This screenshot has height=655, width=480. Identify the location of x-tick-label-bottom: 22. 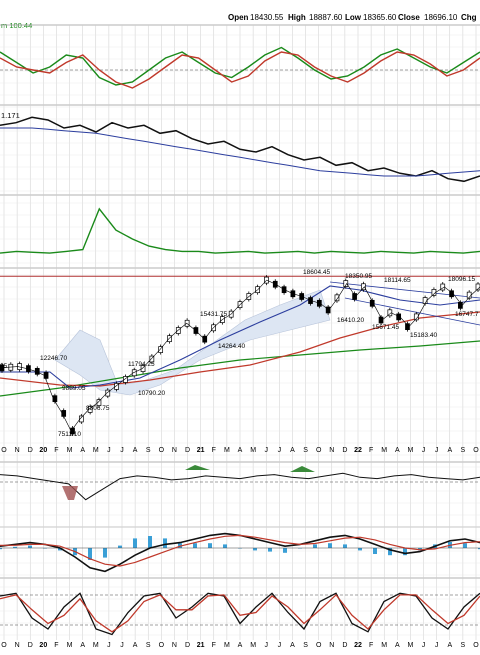
(358, 645).